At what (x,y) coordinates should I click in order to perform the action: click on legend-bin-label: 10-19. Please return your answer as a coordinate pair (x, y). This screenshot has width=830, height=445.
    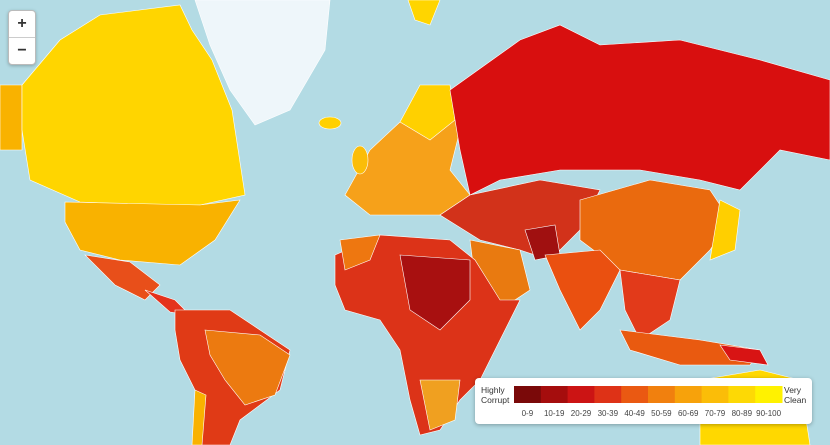
    Looking at the image, I should click on (554, 413).